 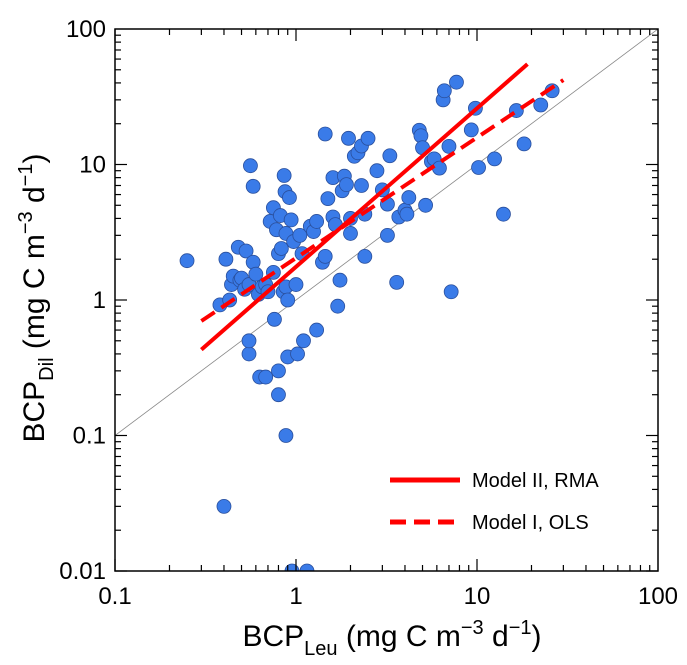 I want to click on x-tick-label: 0.1, so click(x=114, y=596).